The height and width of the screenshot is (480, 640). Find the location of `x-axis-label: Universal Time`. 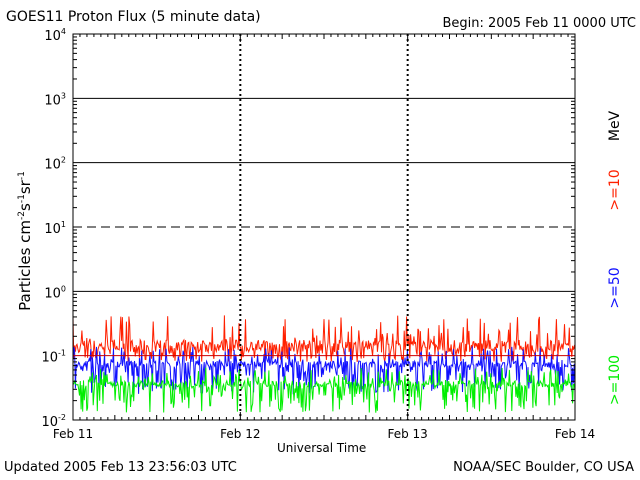

x-axis-label: Universal Time is located at coordinates (322, 448).